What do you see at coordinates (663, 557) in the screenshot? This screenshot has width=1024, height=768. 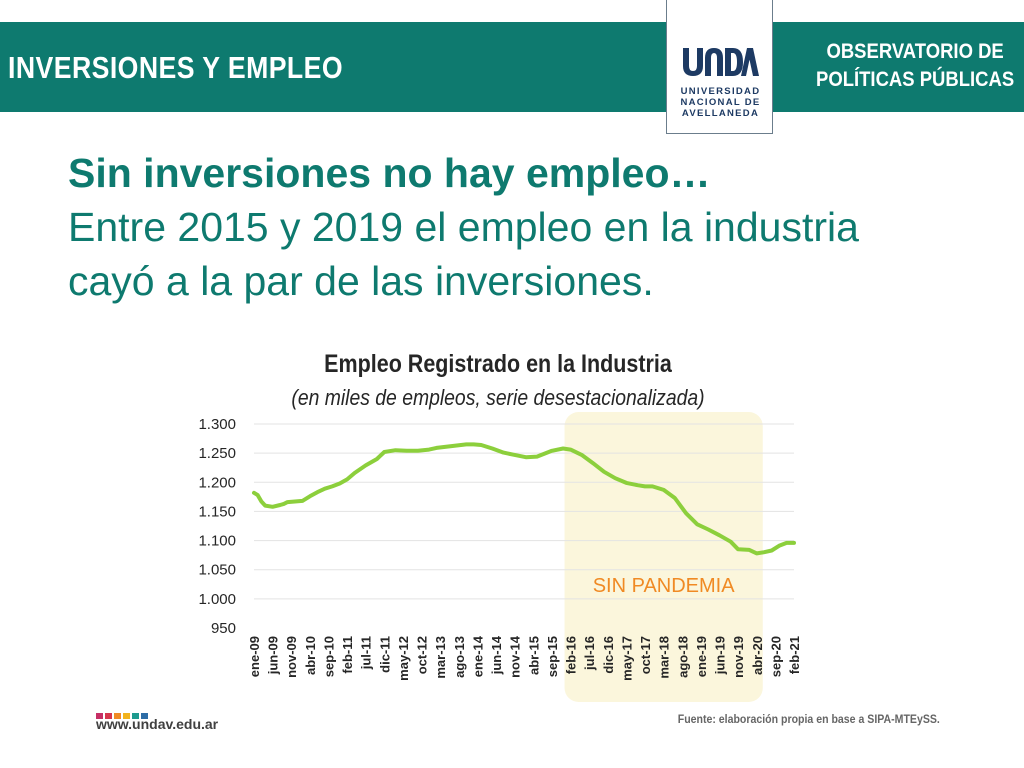 I see `sin-pandemia-band` at bounding box center [663, 557].